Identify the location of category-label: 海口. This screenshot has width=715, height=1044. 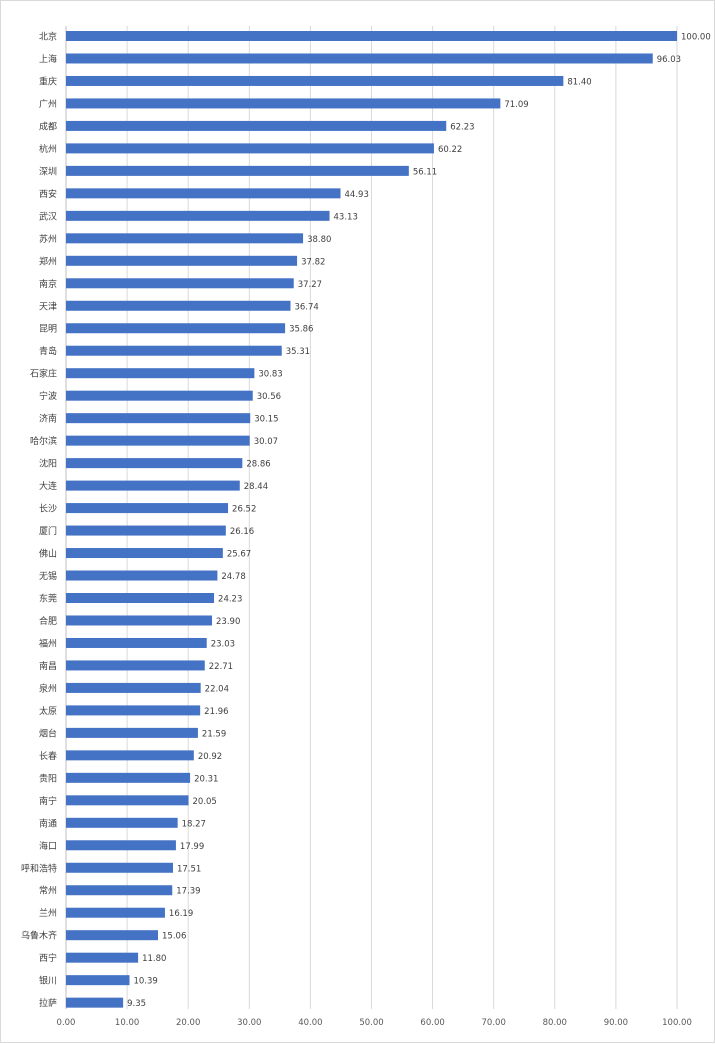
(48, 846).